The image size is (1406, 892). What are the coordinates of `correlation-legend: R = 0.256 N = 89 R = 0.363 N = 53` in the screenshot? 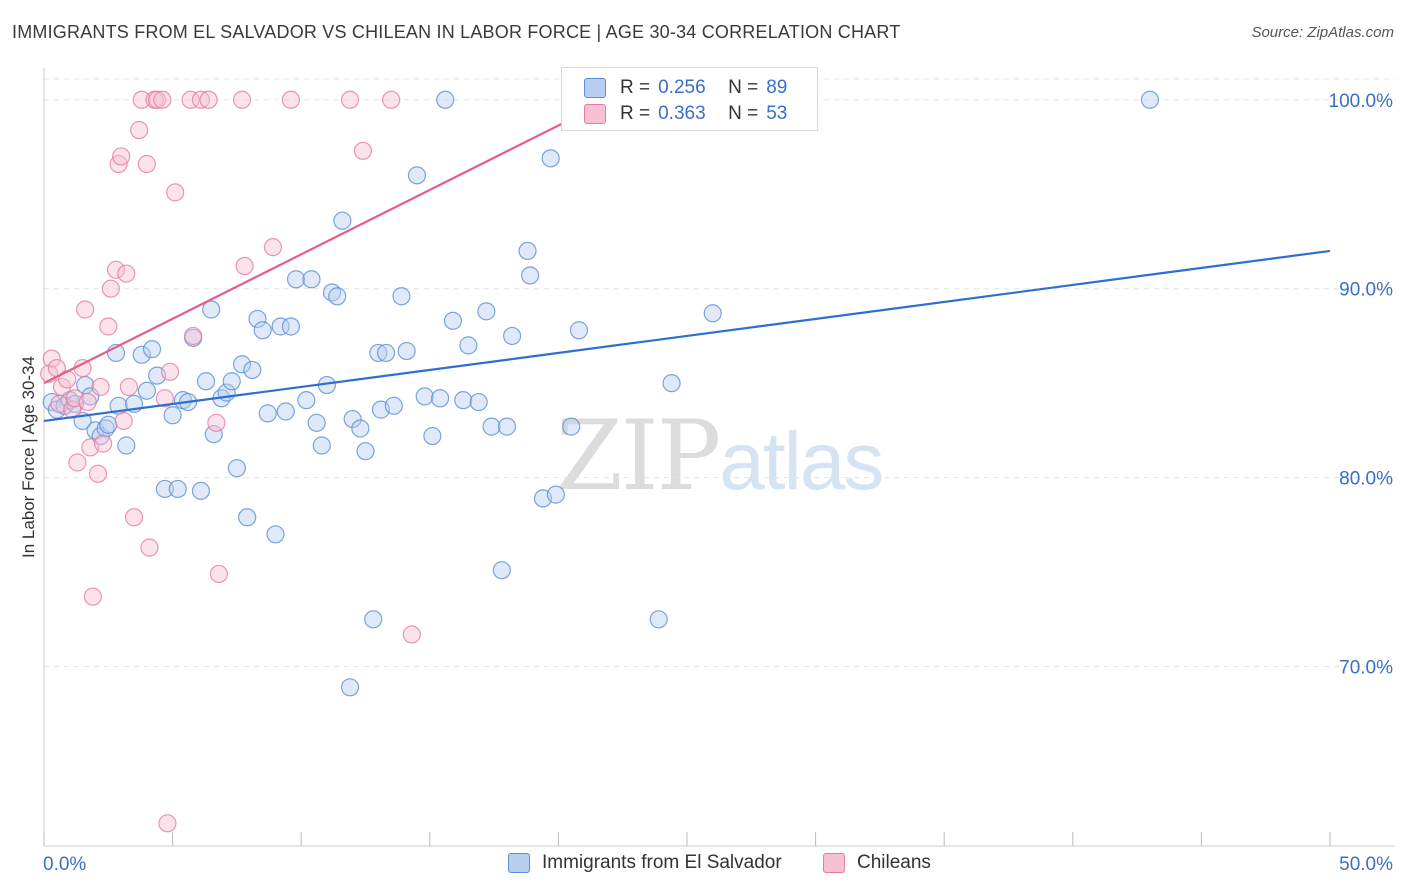 It's located at (689, 99).